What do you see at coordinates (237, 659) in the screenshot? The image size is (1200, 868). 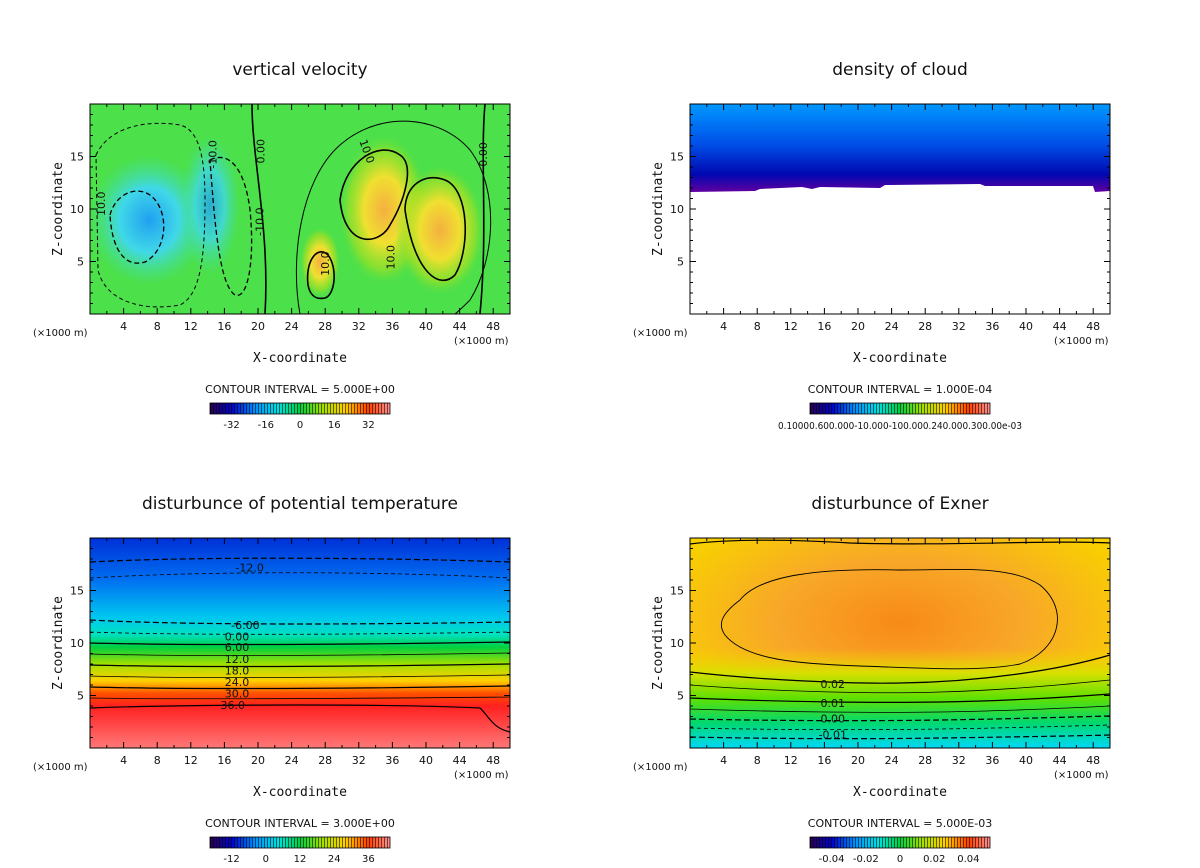 I see `contour-label: 12.0` at bounding box center [237, 659].